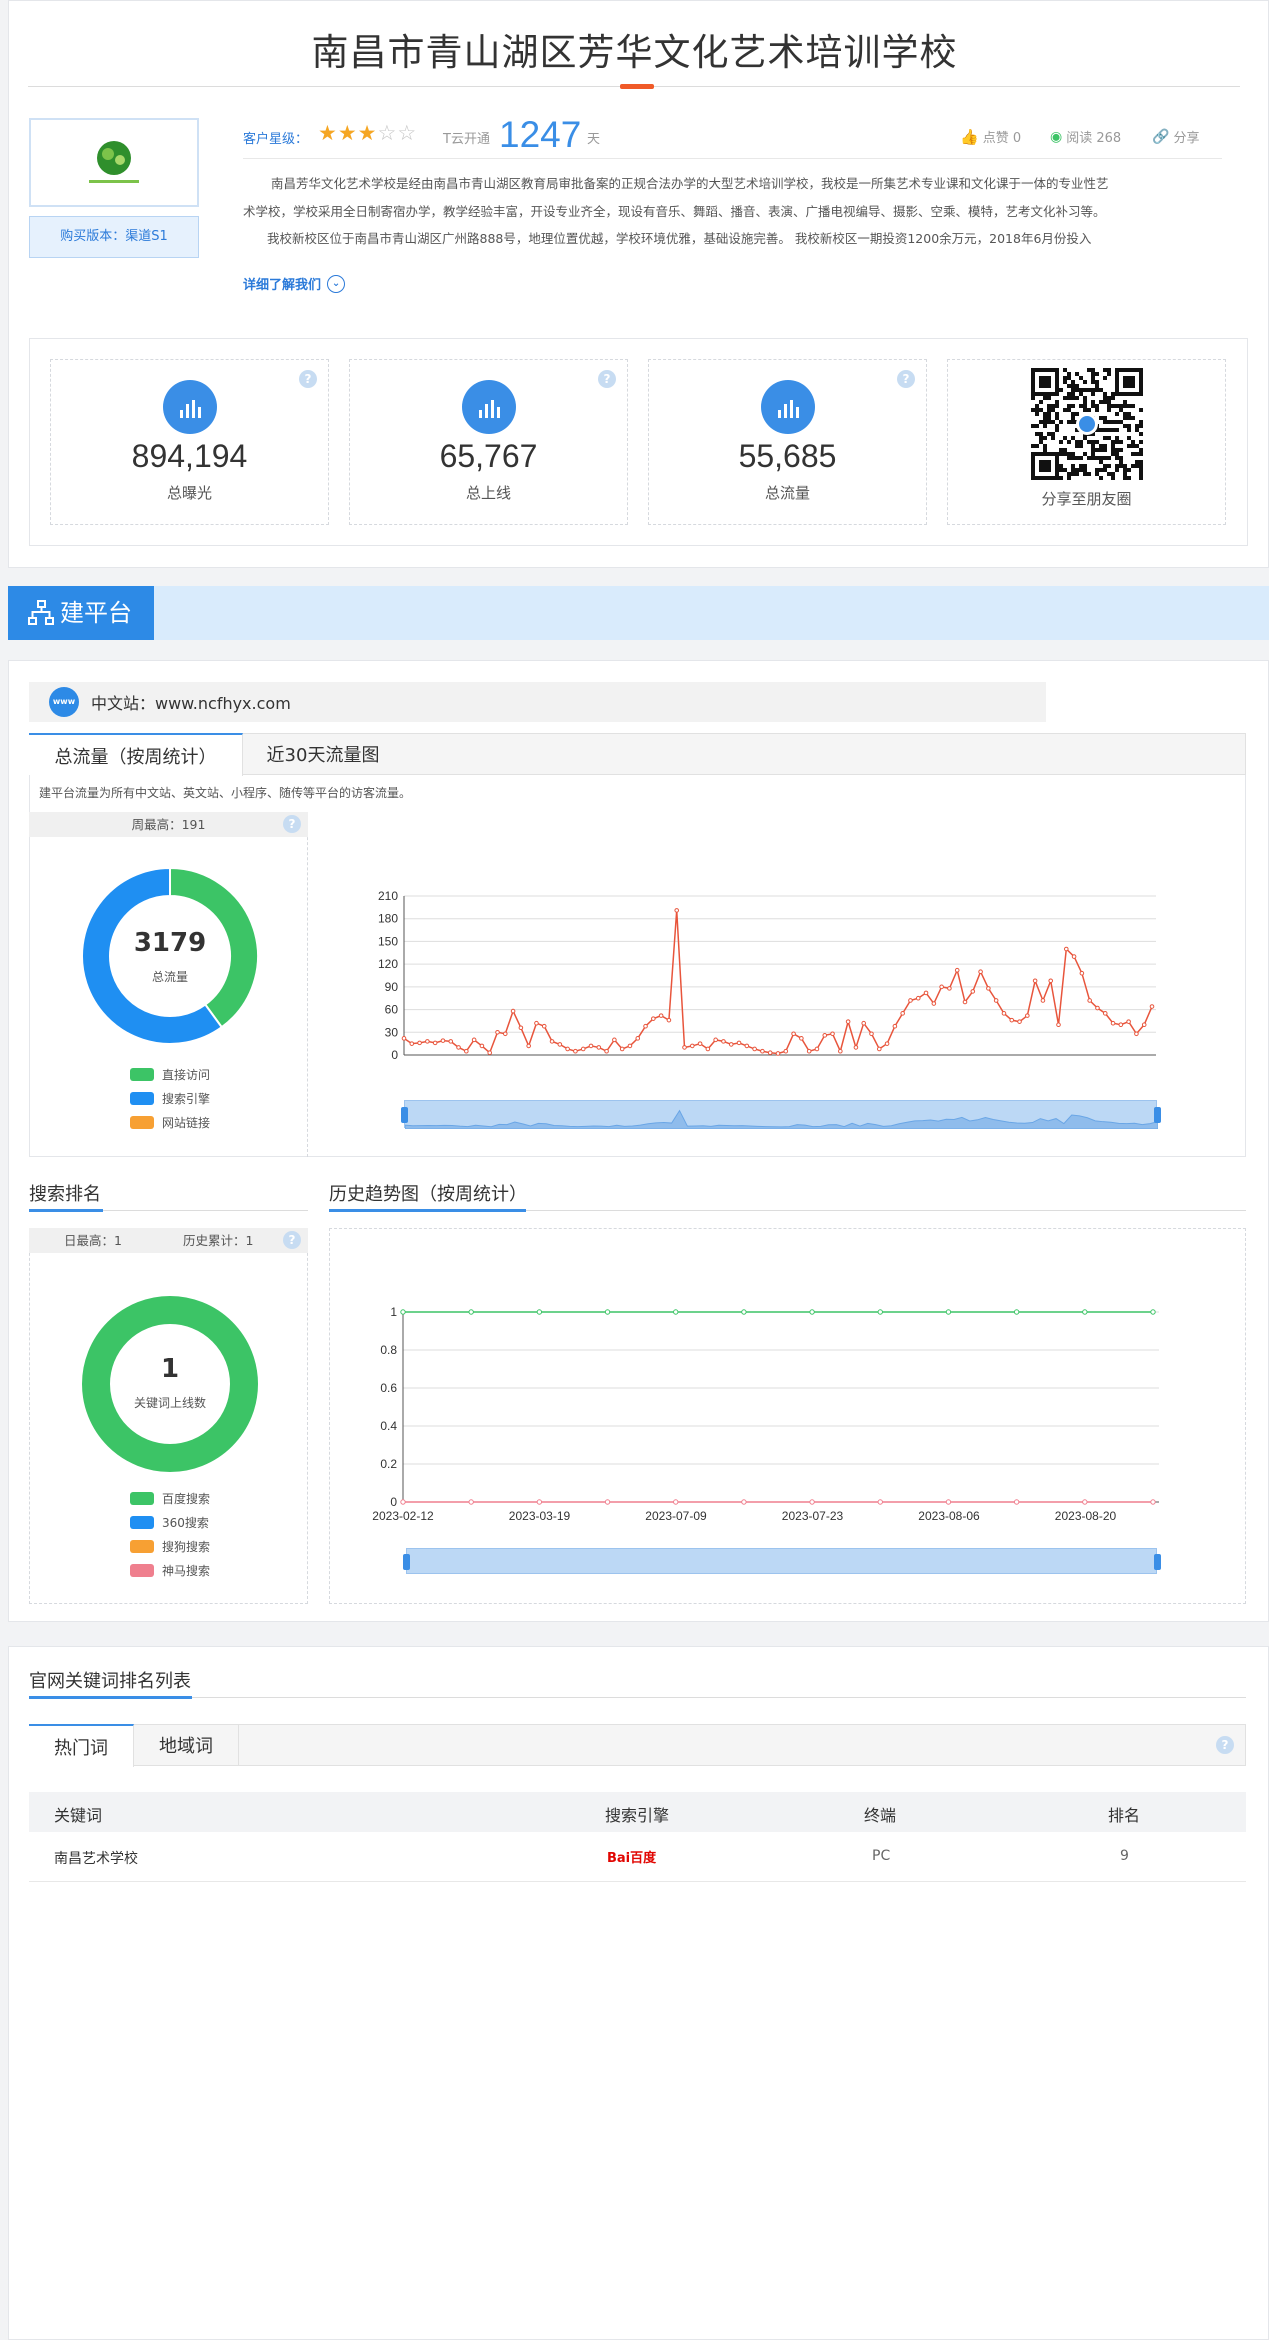 The height and width of the screenshot is (2340, 1269). Describe the element at coordinates (949, 1515) in the screenshot. I see `x-tick-label: 2023-08-06` at that location.